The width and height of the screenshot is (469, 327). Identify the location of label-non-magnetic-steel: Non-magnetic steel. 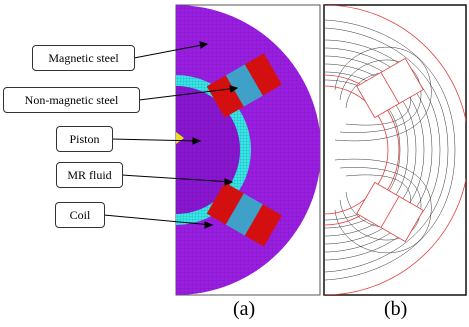
(71, 100).